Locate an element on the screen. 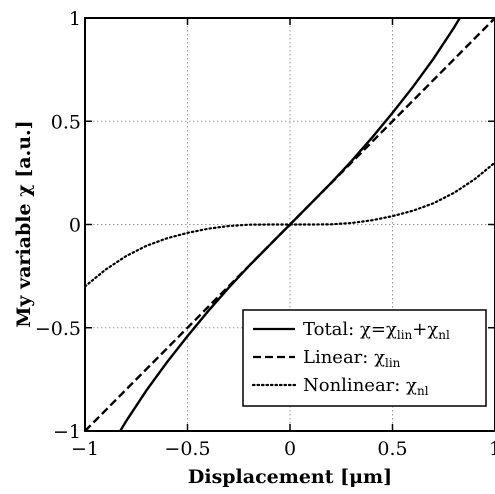 This screenshot has width=495, height=494. x-tick-label: 1 is located at coordinates (492, 449).